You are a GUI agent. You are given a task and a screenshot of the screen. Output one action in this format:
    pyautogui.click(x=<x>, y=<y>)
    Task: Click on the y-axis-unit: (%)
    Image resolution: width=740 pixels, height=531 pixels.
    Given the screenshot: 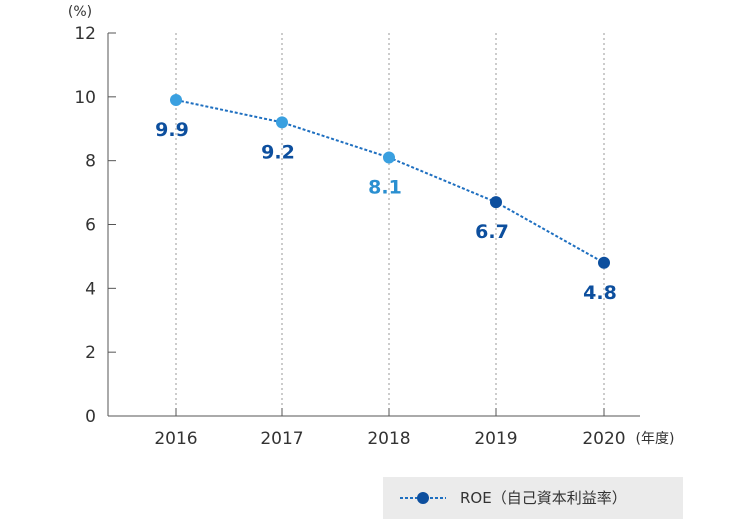 What is the action you would take?
    pyautogui.click(x=80, y=12)
    